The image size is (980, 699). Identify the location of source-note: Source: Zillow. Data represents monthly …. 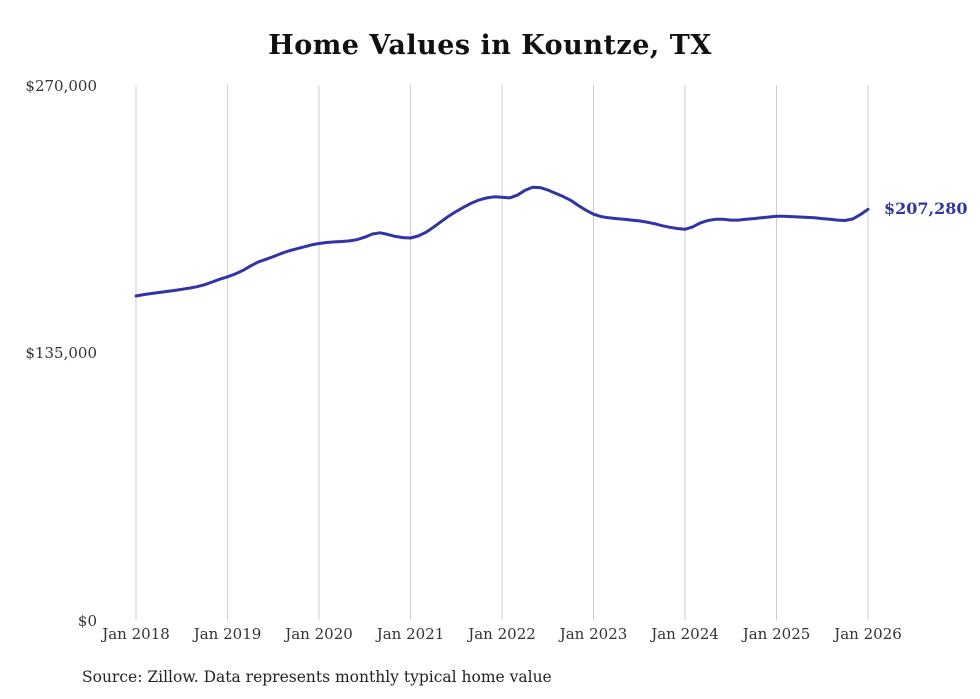
(317, 677).